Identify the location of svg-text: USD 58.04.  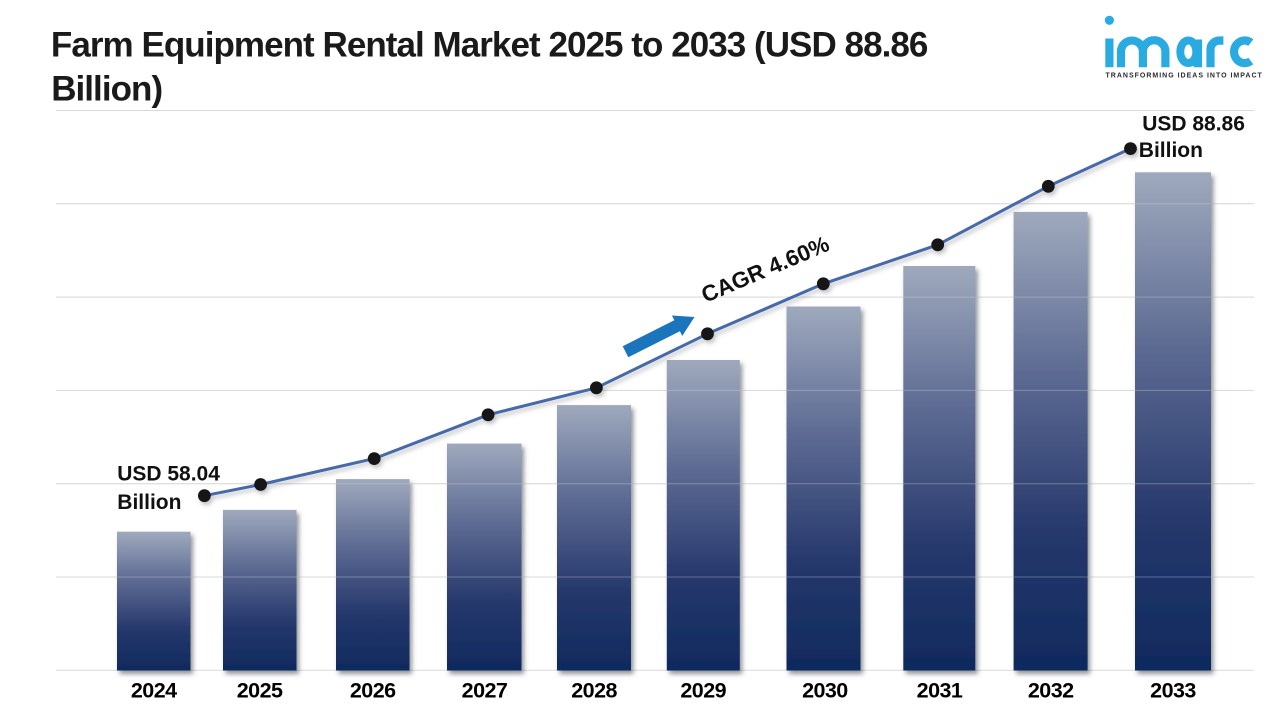
(168, 474).